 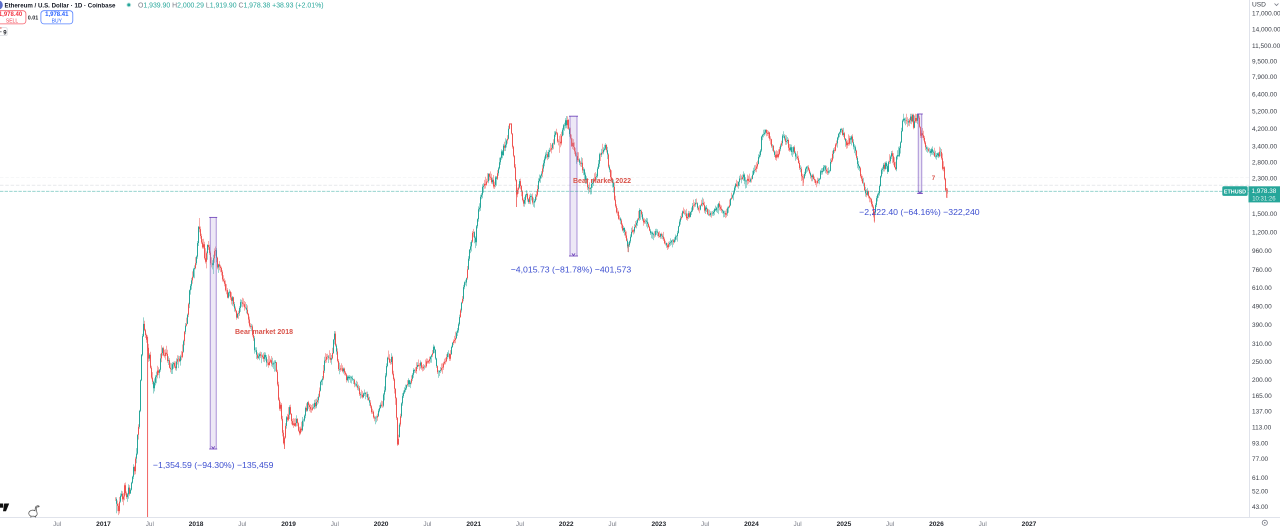 What do you see at coordinates (1264, 129) in the screenshot?
I see `svg-text: 4,200.00` at bounding box center [1264, 129].